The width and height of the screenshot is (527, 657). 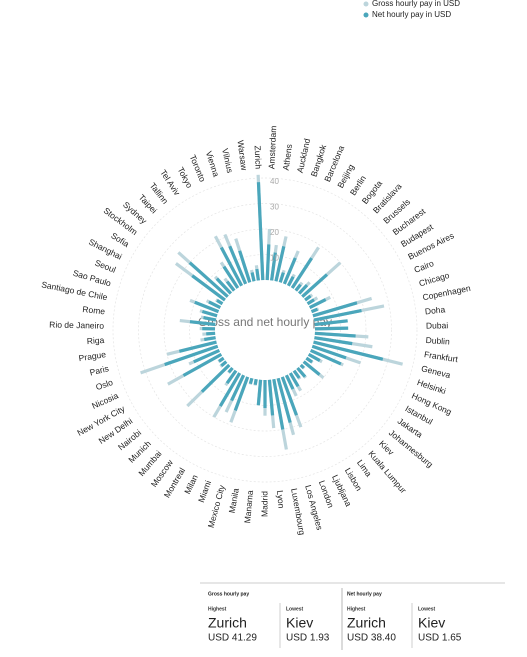 I want to click on category-label: Oslo, so click(x=104, y=384).